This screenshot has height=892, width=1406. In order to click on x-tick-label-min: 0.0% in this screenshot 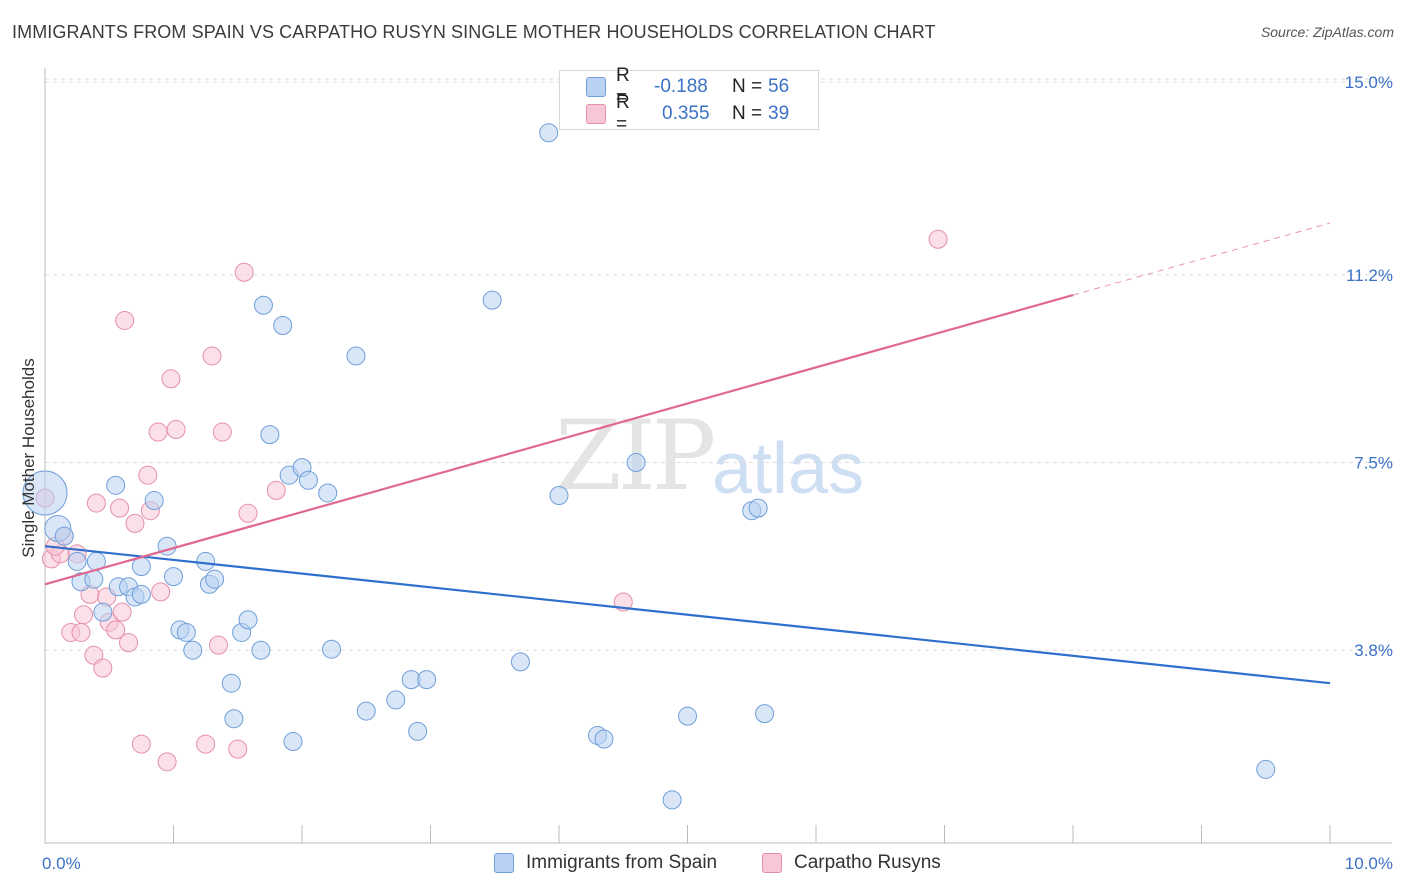, I will do `click(61, 863)`.